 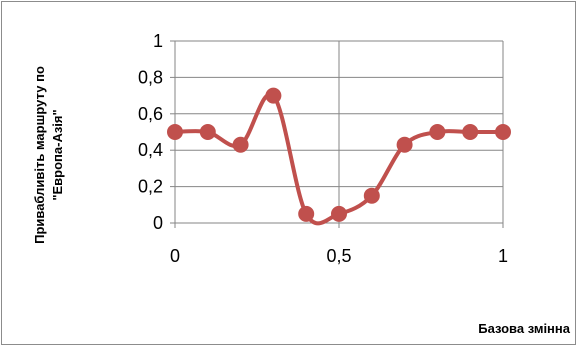 I want to click on x-tick-label: 0,5, so click(x=338, y=256).